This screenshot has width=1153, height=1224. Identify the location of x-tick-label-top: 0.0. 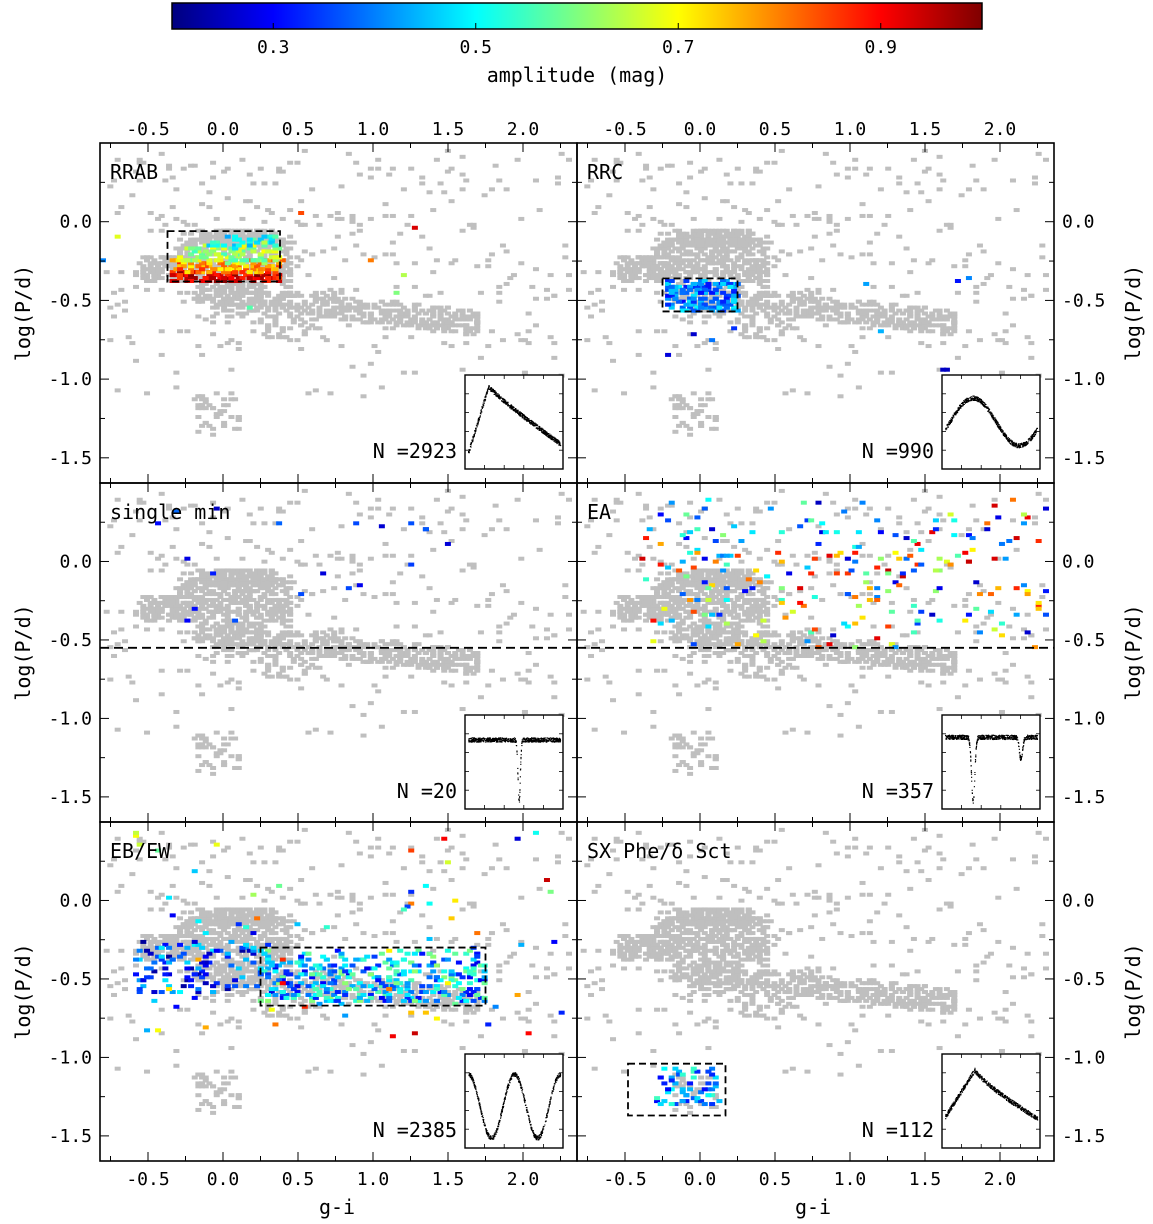
(700, 129).